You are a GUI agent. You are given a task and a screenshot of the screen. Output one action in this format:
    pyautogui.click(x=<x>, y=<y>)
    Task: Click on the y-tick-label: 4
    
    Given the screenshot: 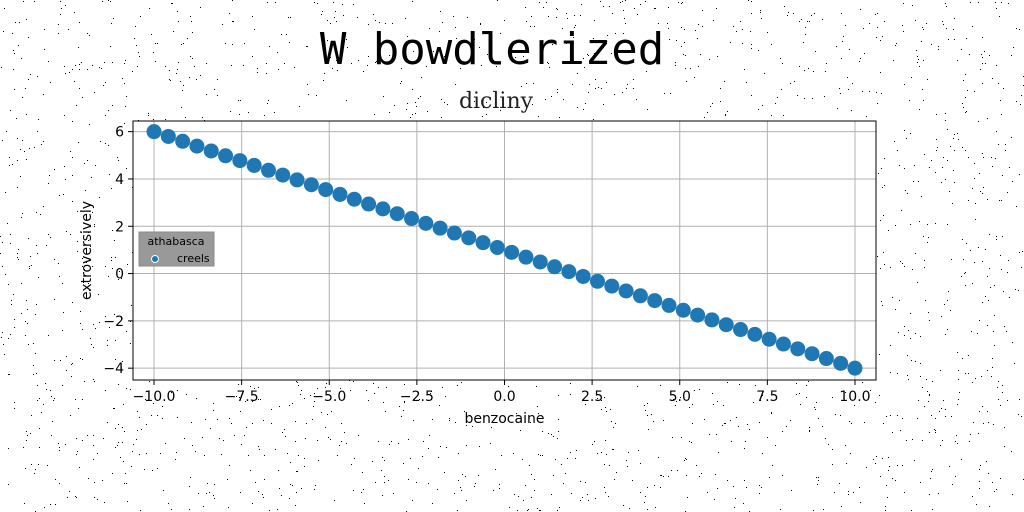 What is the action you would take?
    pyautogui.click(x=119, y=180)
    